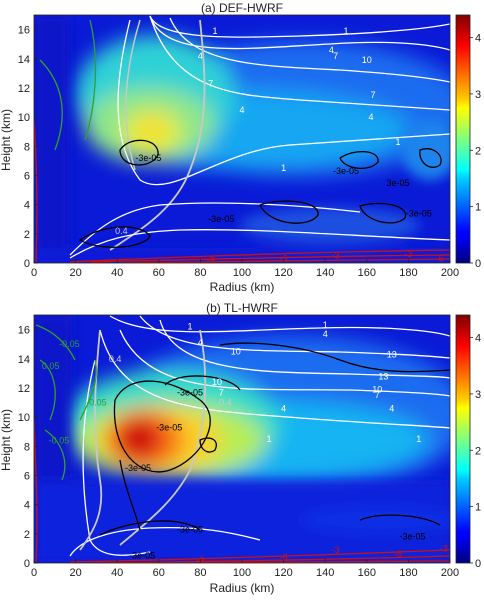  Describe the element at coordinates (24, 118) in the screenshot. I see `y-tick-label: 10` at that location.